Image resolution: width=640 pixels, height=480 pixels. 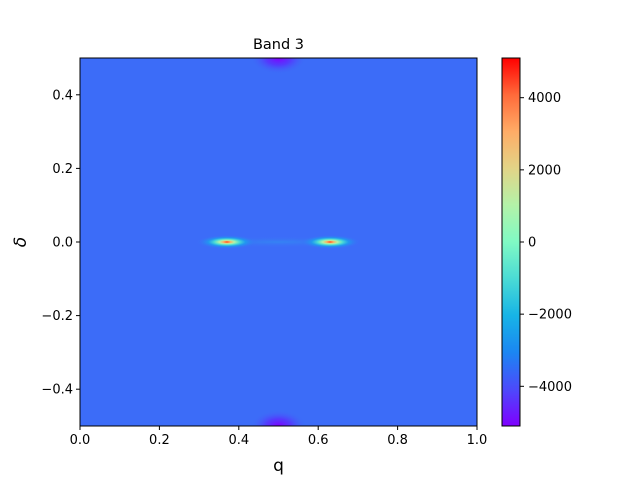 What do you see at coordinates (544, 98) in the screenshot?
I see `colorbar-tick-label: 4000` at bounding box center [544, 98].